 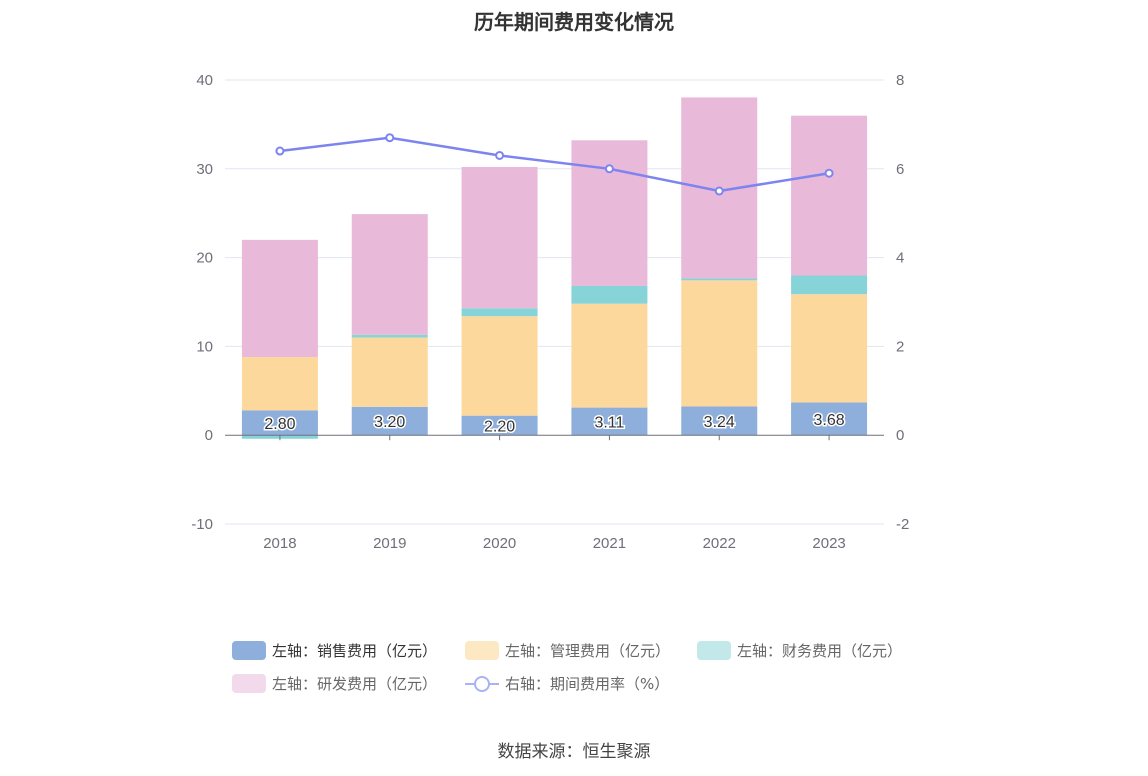 What do you see at coordinates (204, 346) in the screenshot?
I see `y-left-tick-label: 10` at bounding box center [204, 346].